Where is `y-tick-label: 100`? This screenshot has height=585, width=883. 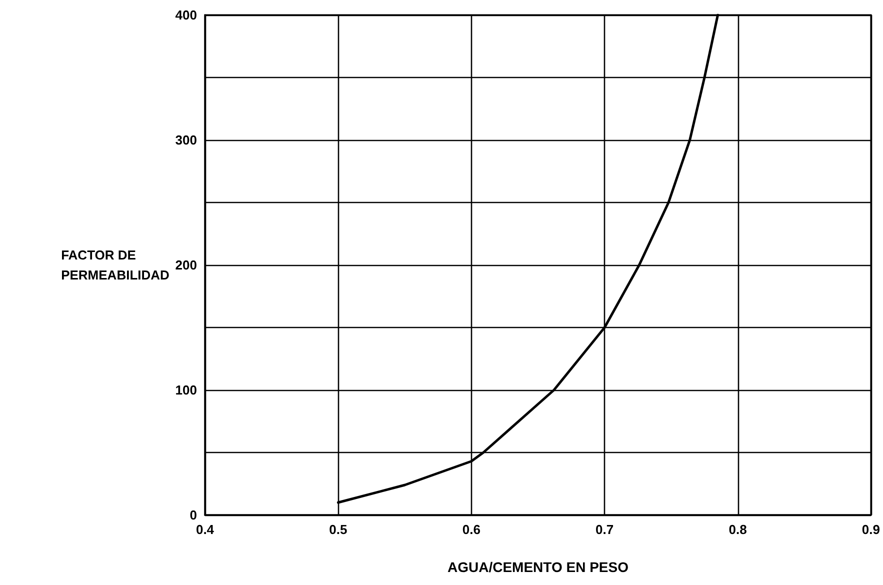 y-tick-label: 100 is located at coordinates (186, 390).